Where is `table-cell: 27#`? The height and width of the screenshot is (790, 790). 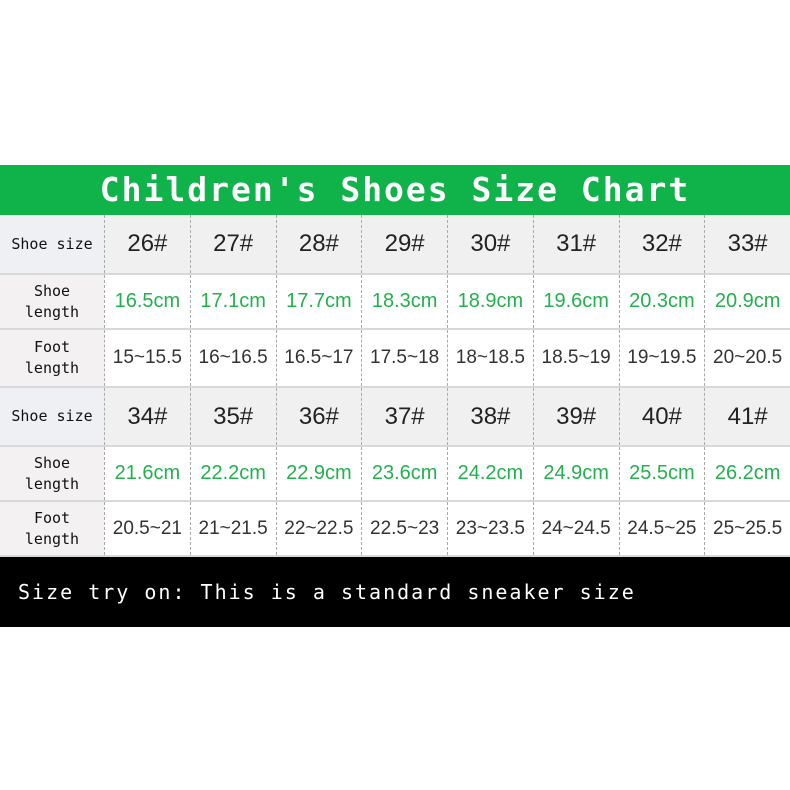 table-cell: 27# is located at coordinates (232, 244).